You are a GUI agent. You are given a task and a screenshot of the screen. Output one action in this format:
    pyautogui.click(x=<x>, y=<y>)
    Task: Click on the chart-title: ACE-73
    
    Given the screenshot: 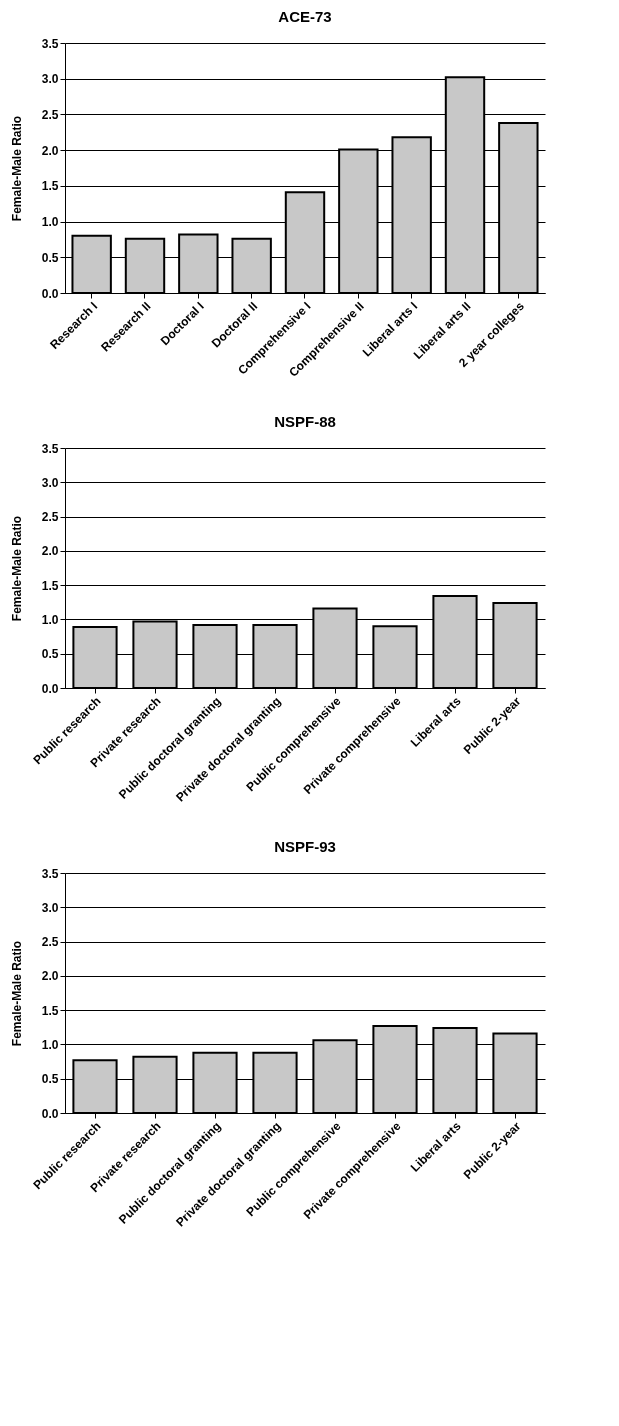 What is the action you would take?
    pyautogui.click(x=305, y=16)
    